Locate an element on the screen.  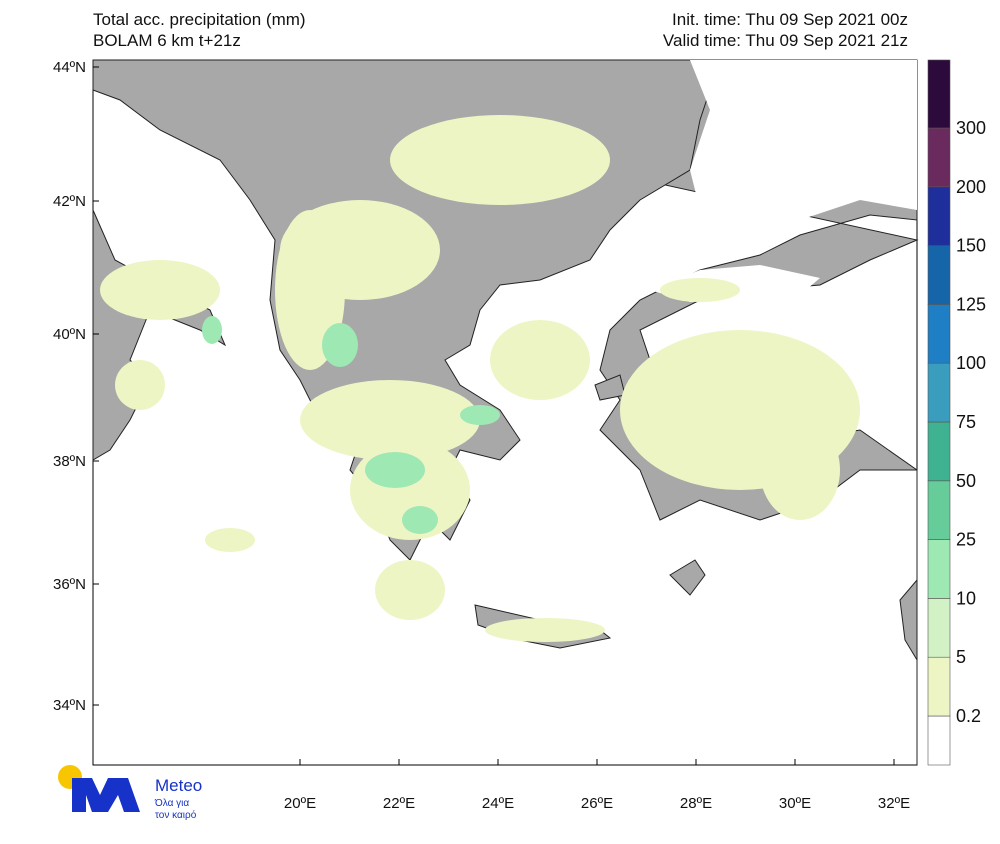
colorbar-label: 10 is located at coordinates (966, 598).